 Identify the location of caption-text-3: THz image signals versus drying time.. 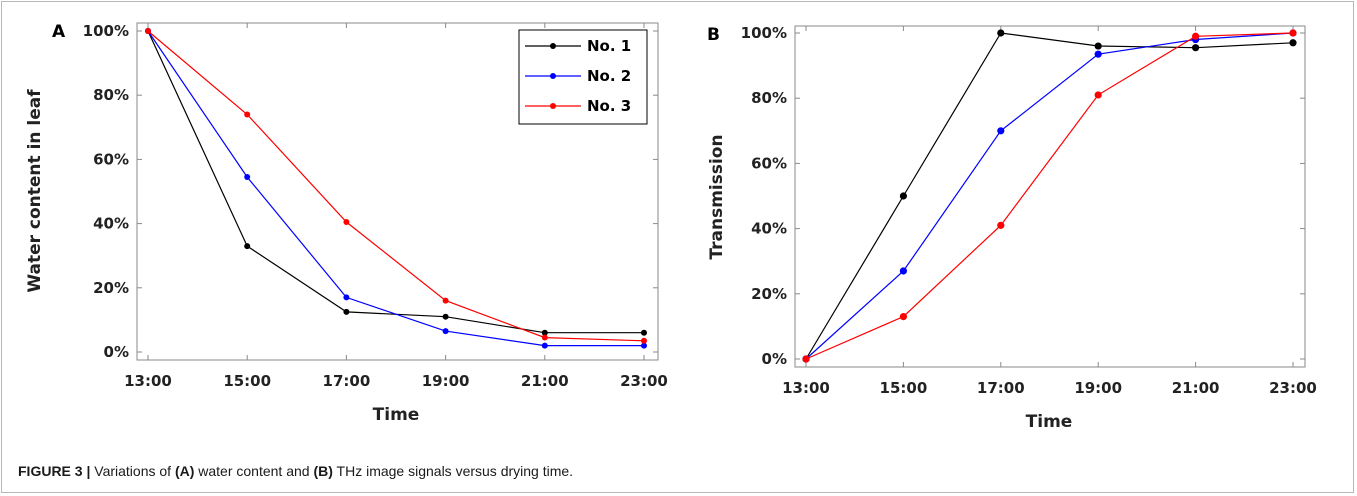
(453, 471).